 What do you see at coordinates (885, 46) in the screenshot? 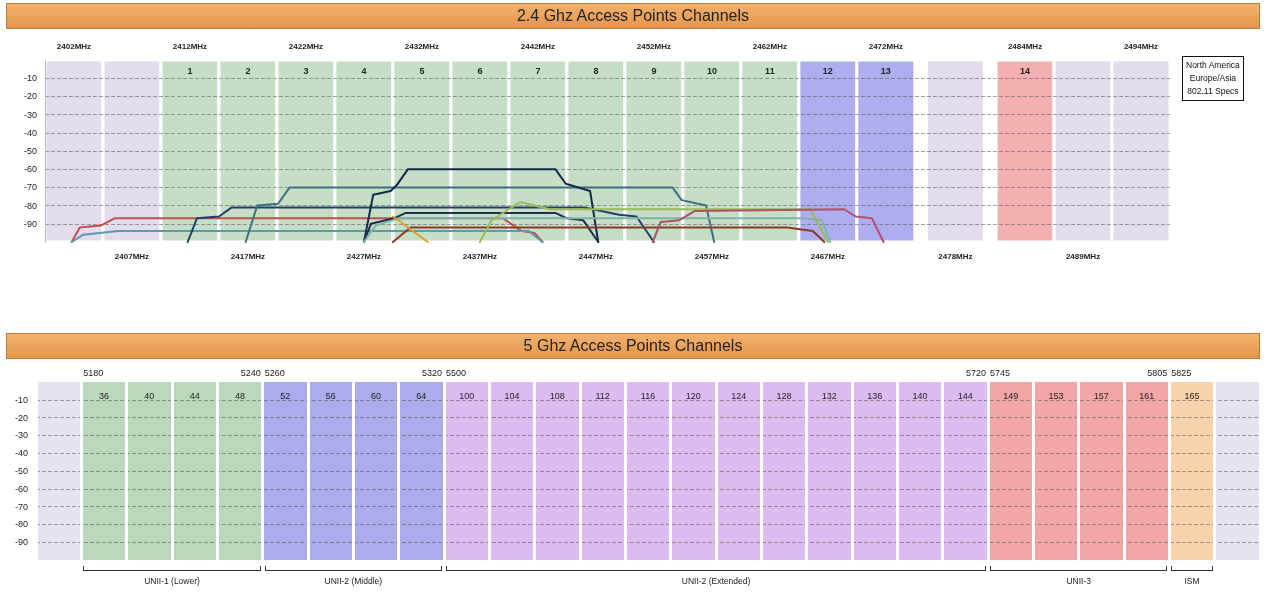
I see `x2-tick-label: 2472MHz` at bounding box center [885, 46].